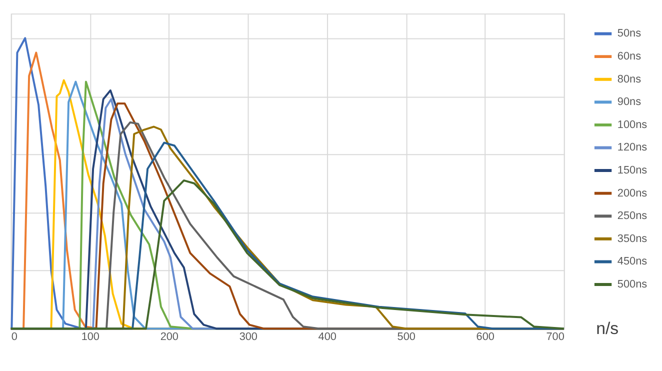  Describe the element at coordinates (607, 328) in the screenshot. I see `x-axis-title: n/s` at that location.